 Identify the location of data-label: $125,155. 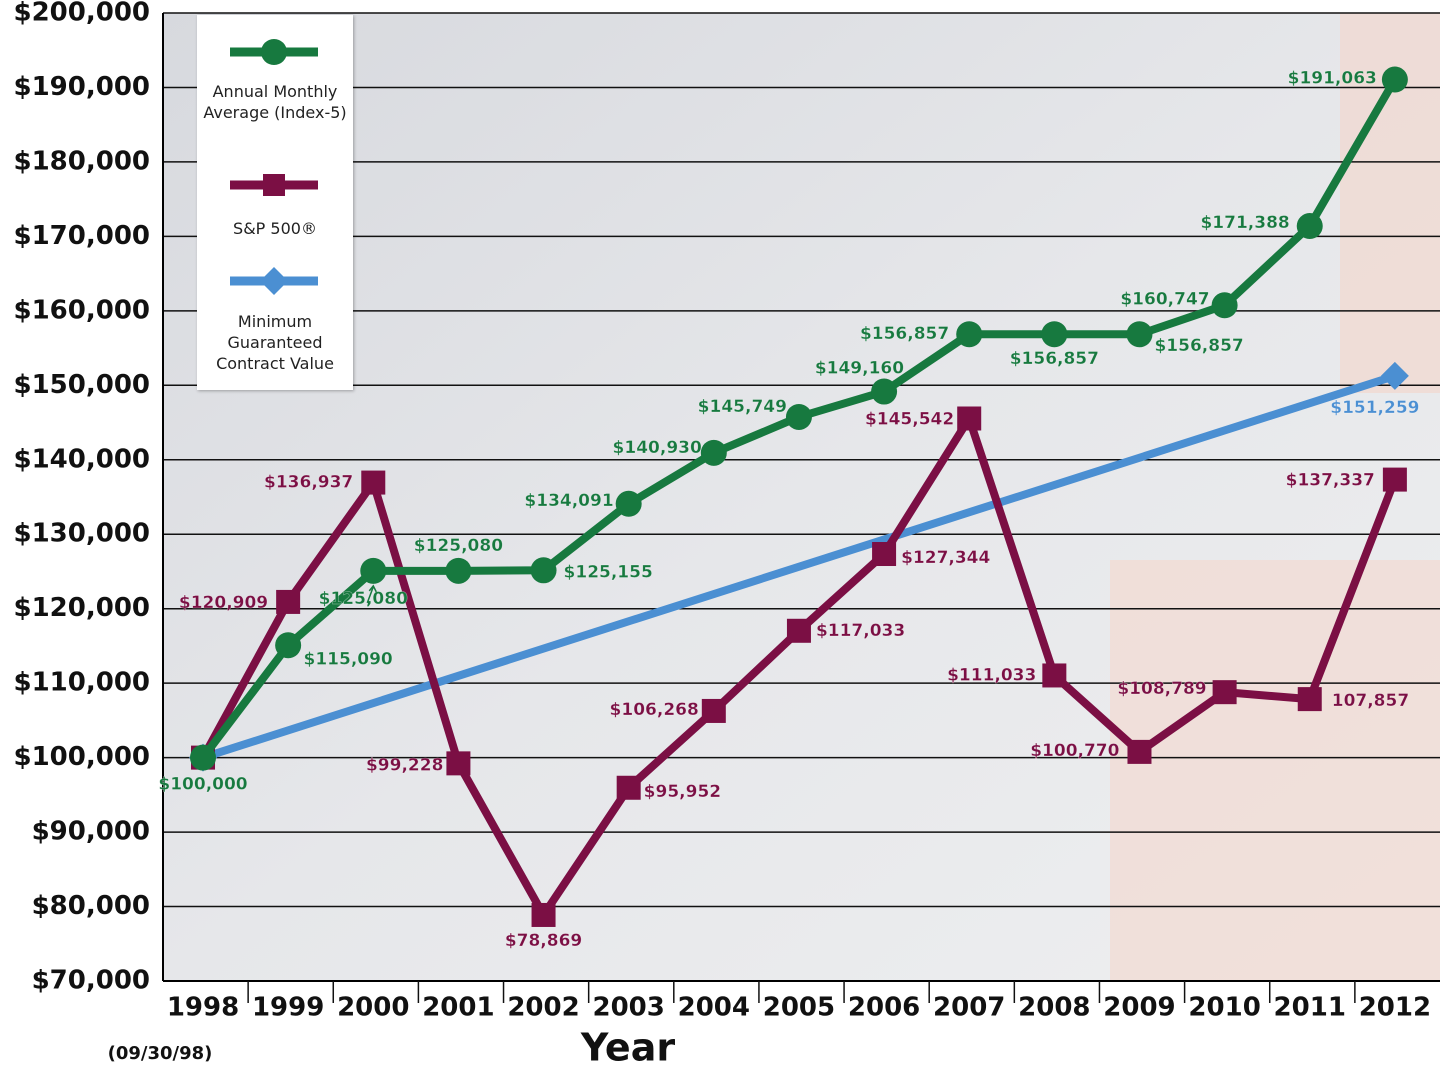
(608, 572).